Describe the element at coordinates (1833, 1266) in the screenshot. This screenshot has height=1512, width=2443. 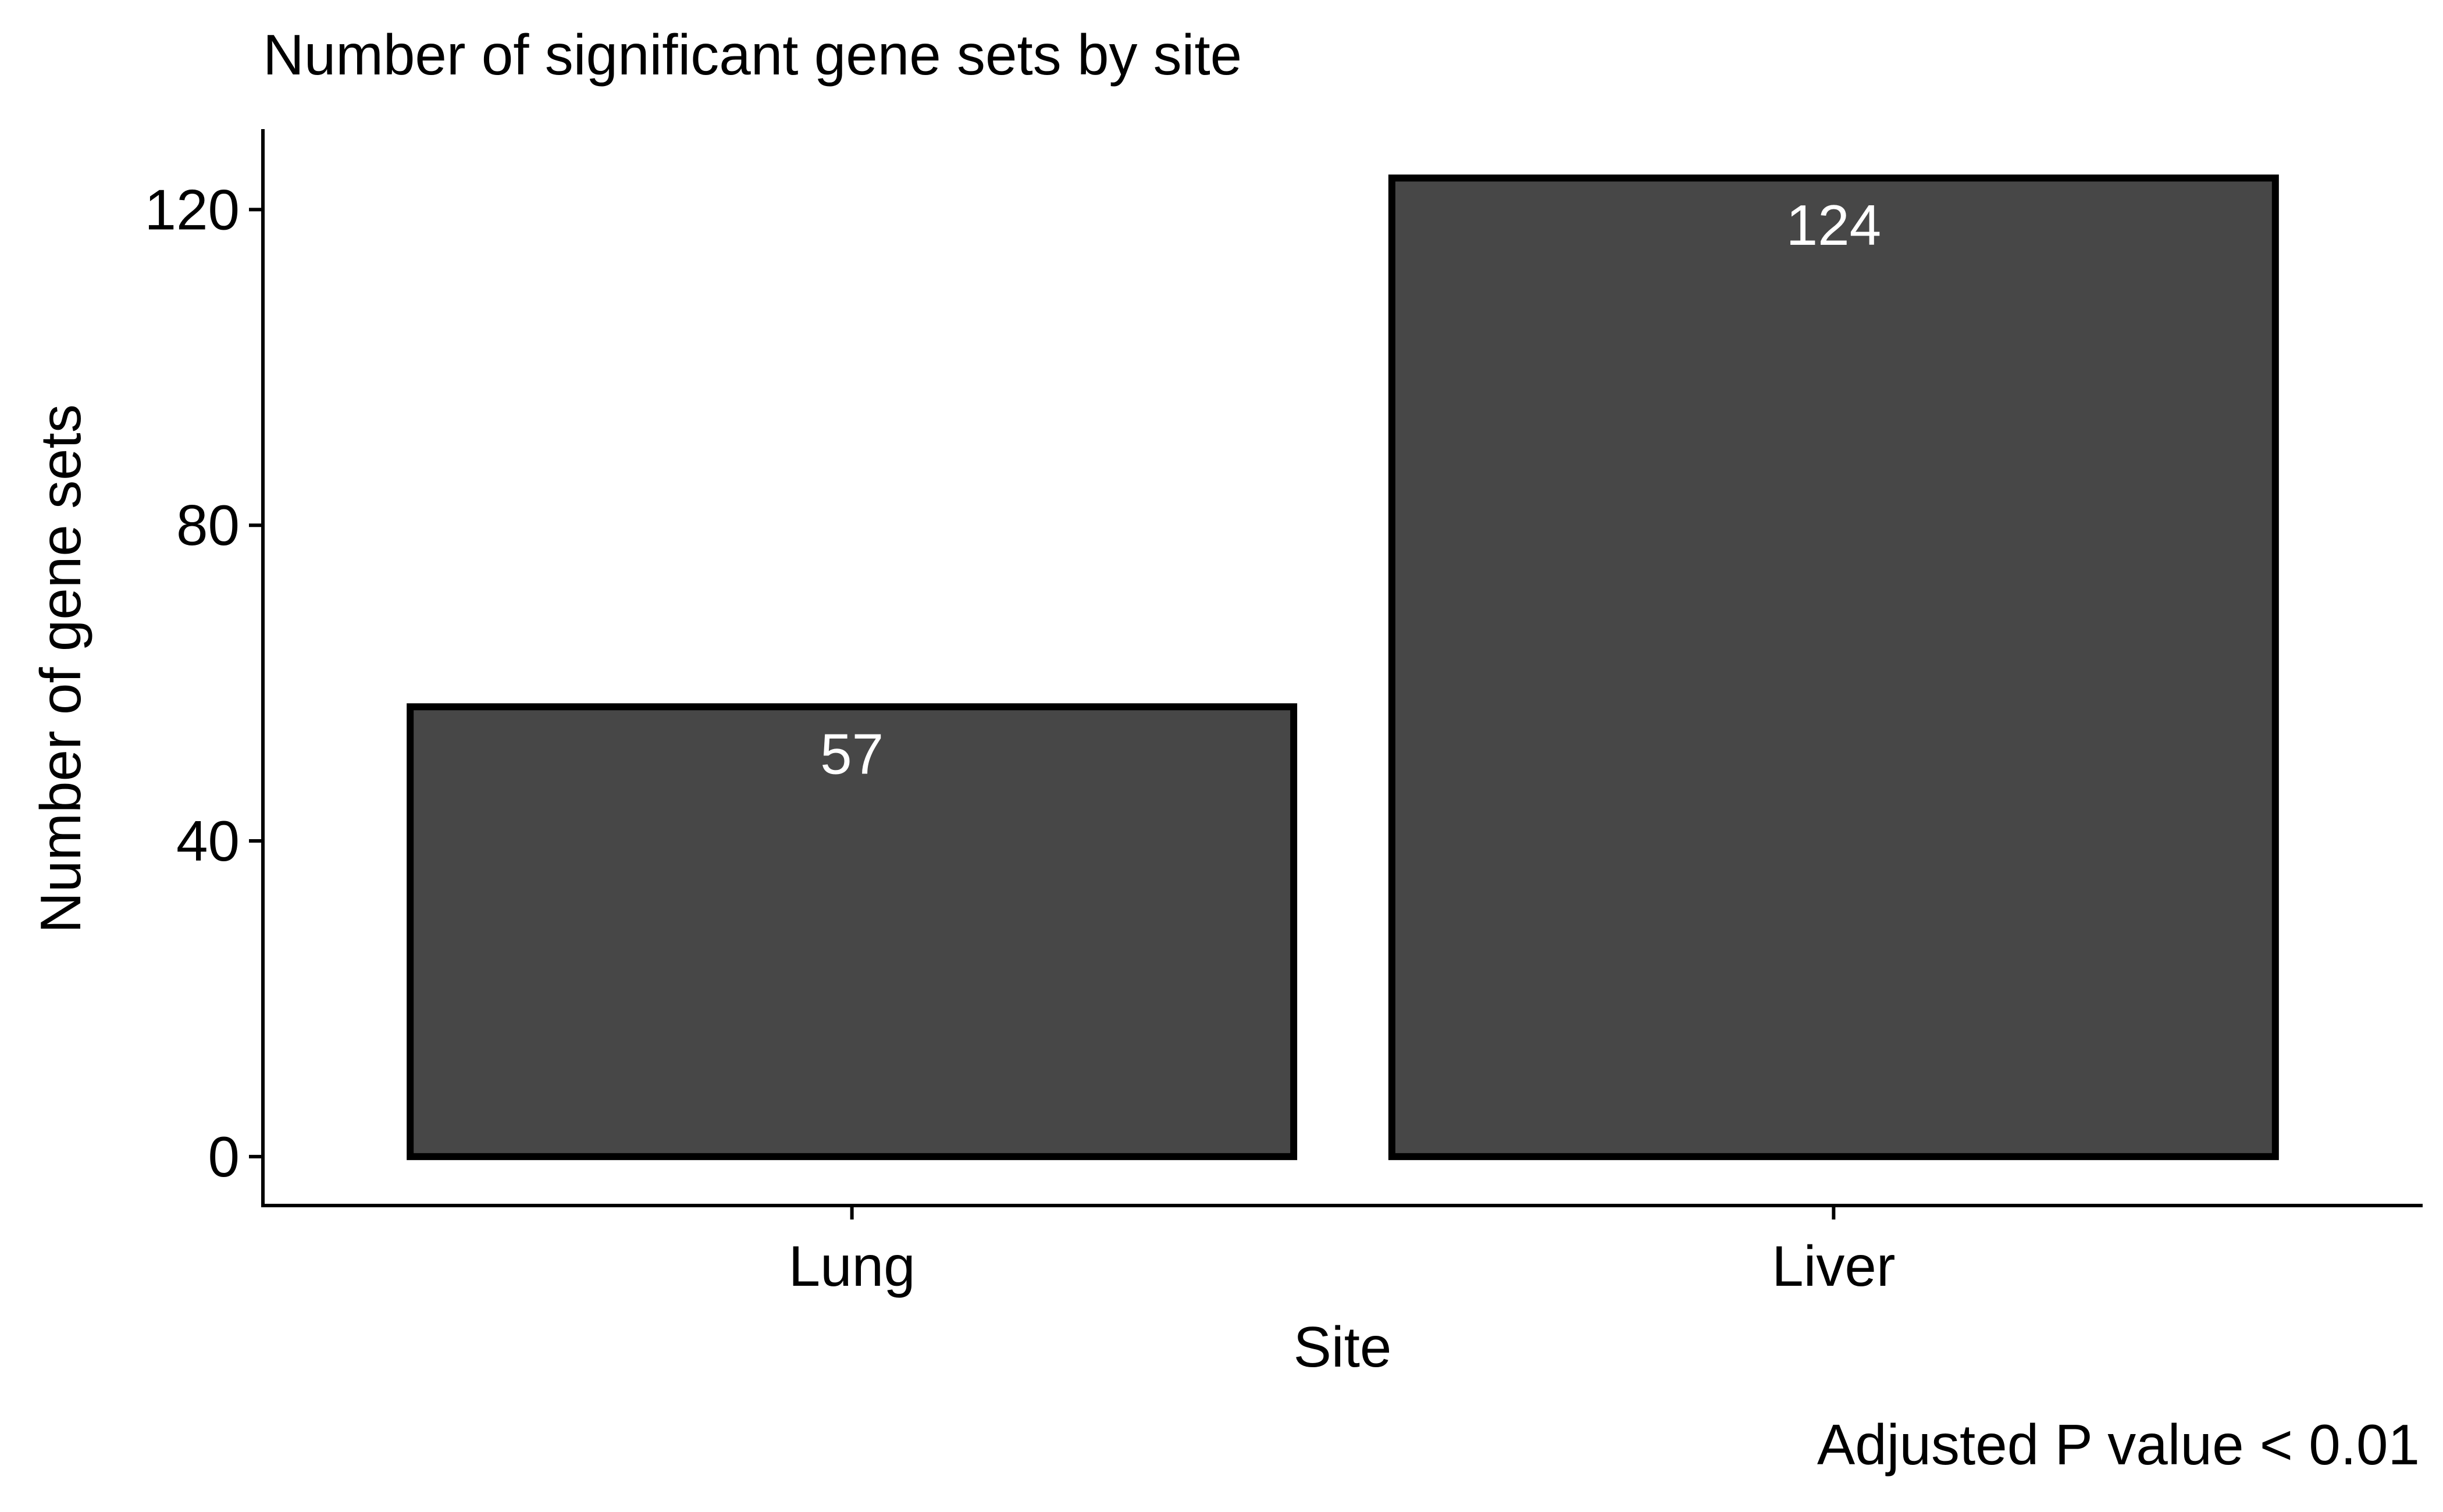
I see `x-tick-label: Liver` at that location.